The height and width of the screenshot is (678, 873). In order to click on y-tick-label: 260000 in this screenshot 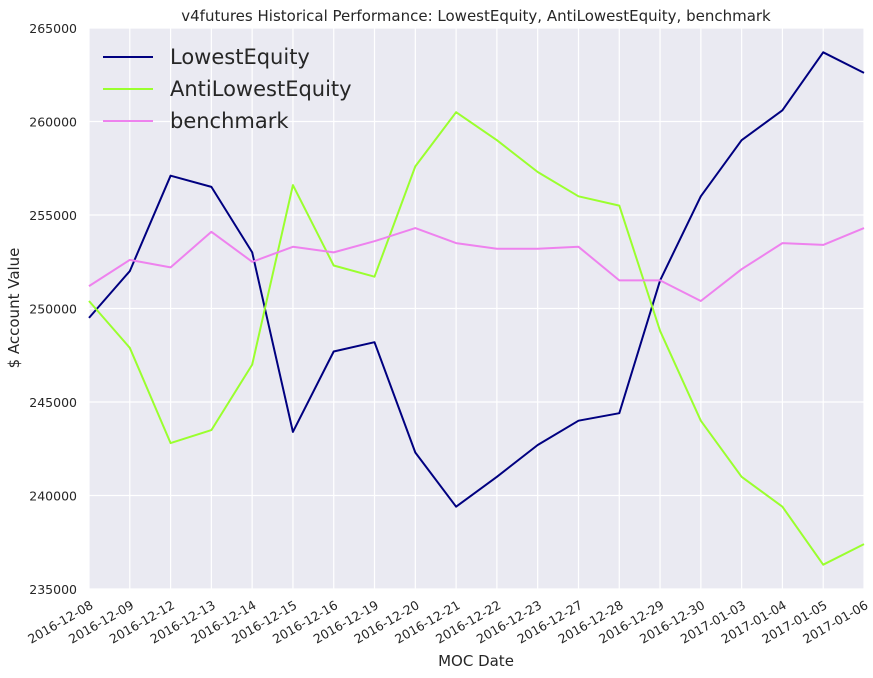, I will do `click(53, 122)`.